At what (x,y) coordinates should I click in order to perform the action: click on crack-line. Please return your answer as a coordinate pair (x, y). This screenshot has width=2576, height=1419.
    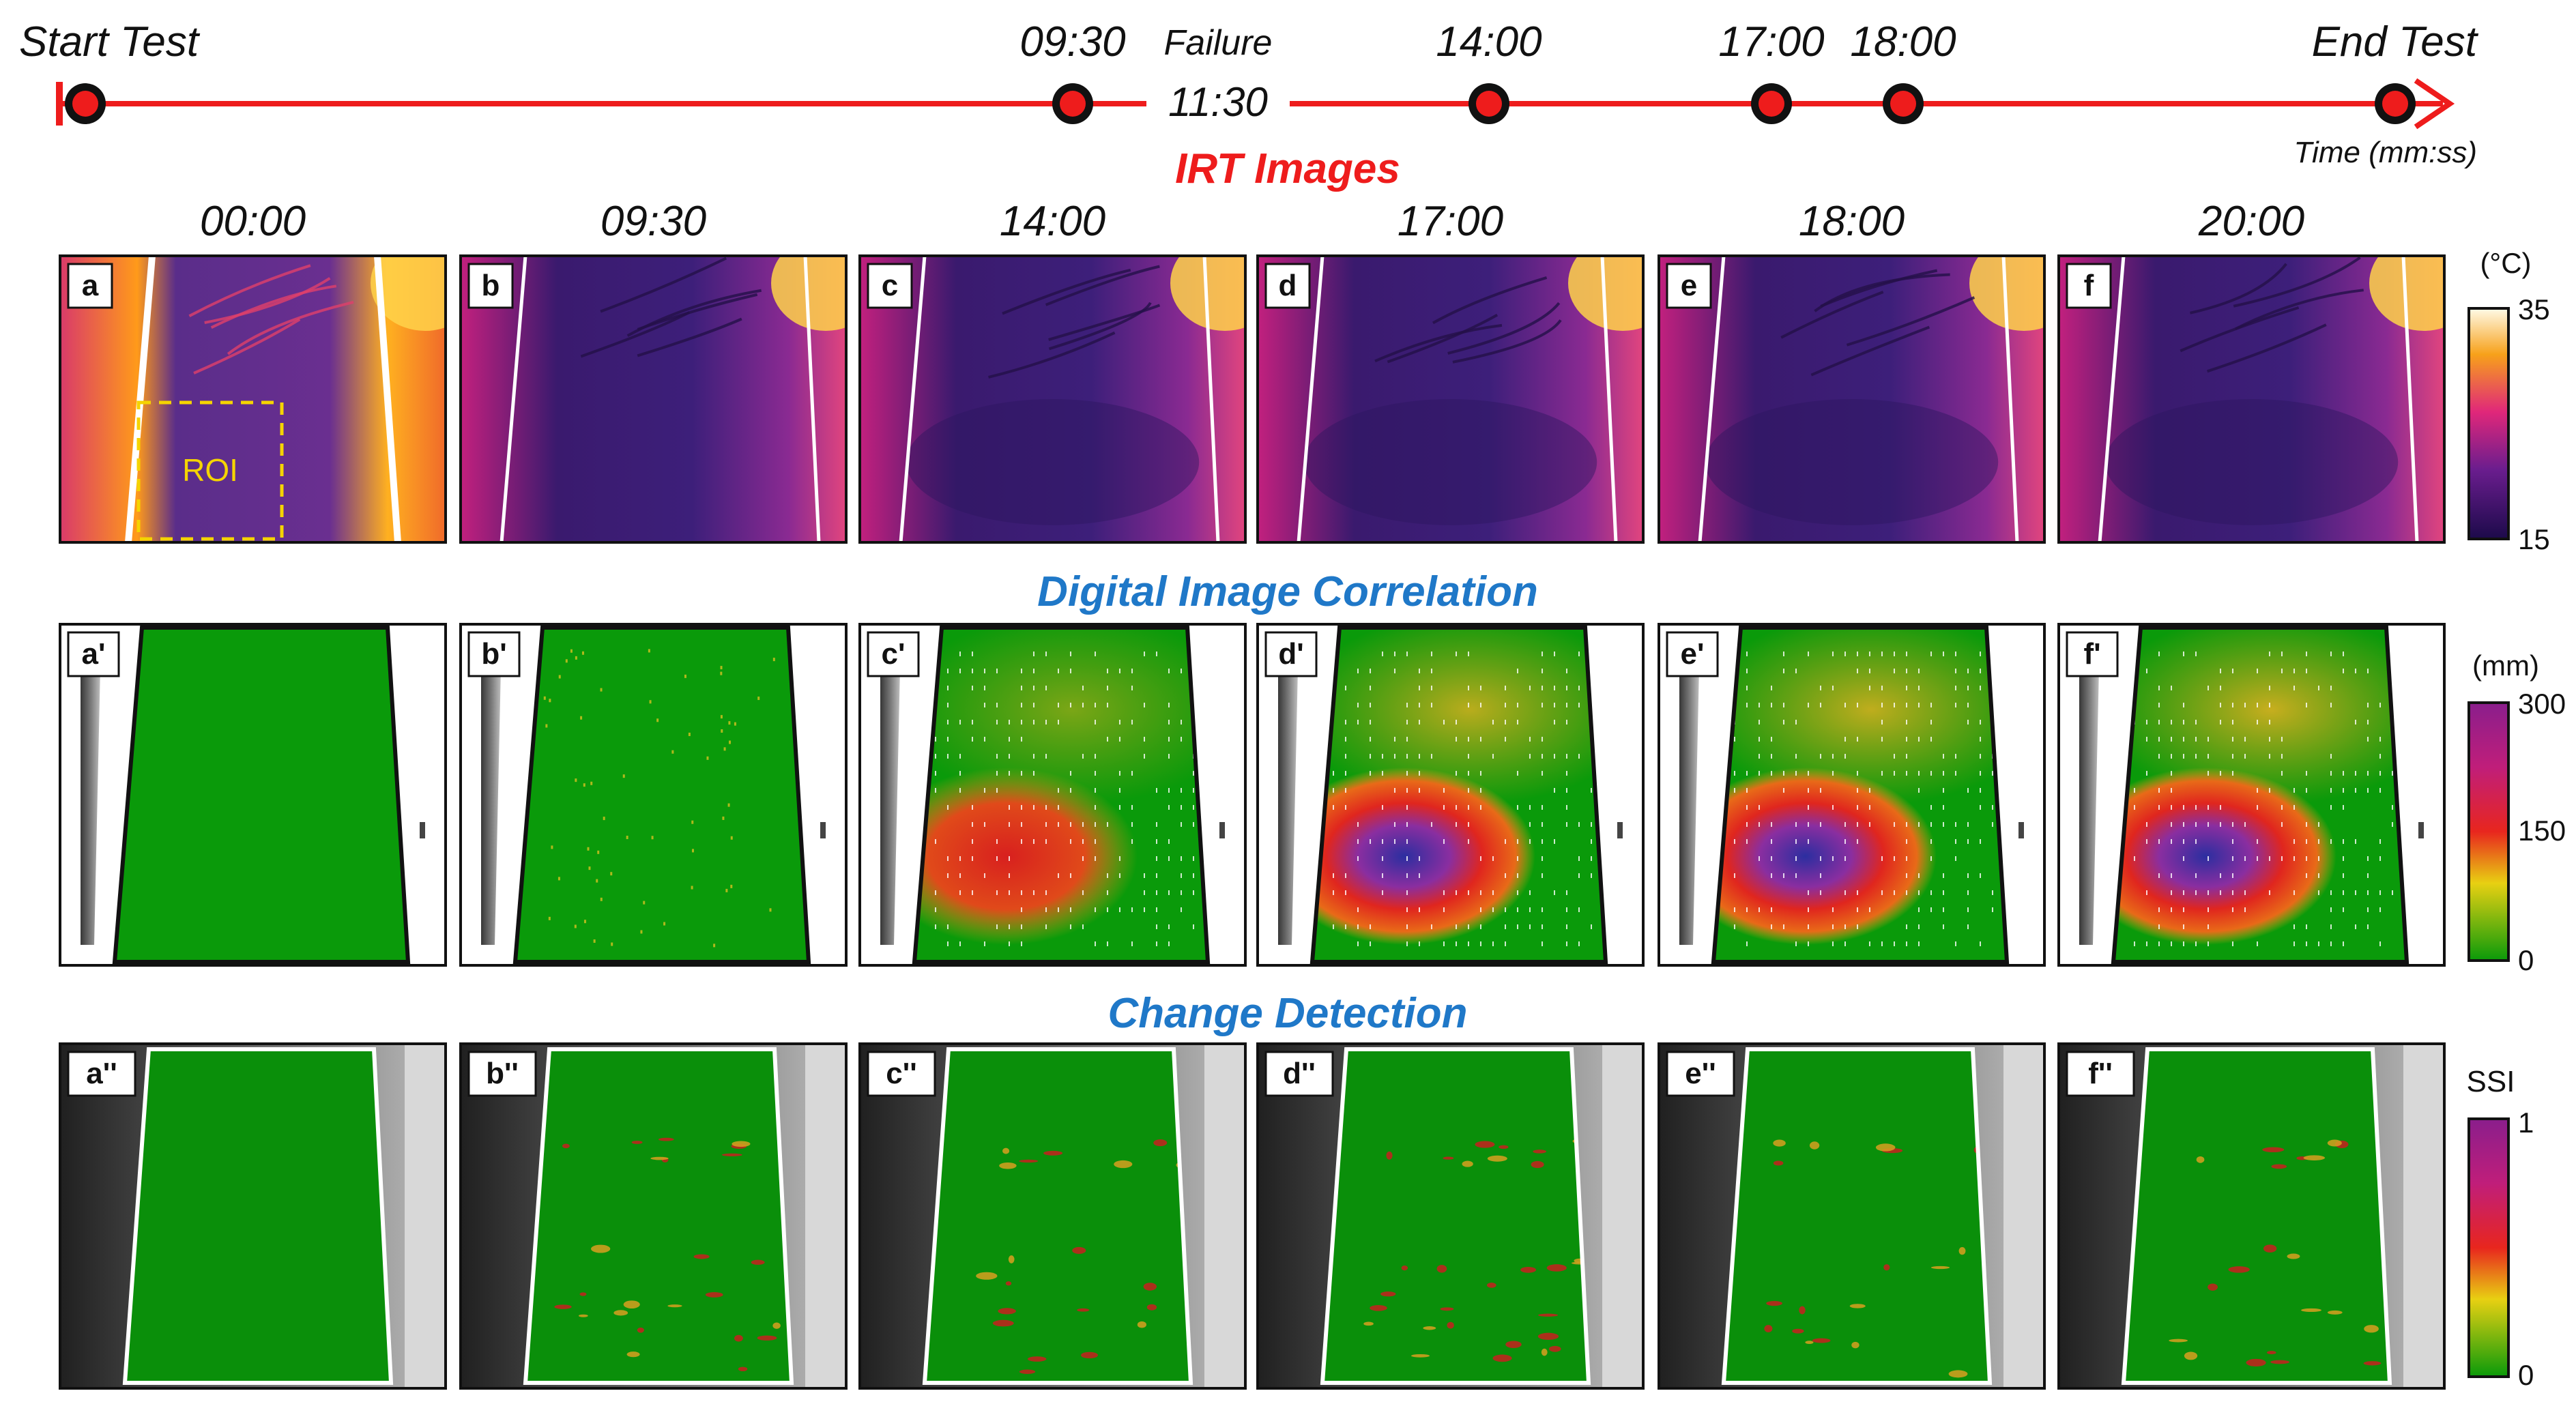
    Looking at the image, I should click on (247, 346).